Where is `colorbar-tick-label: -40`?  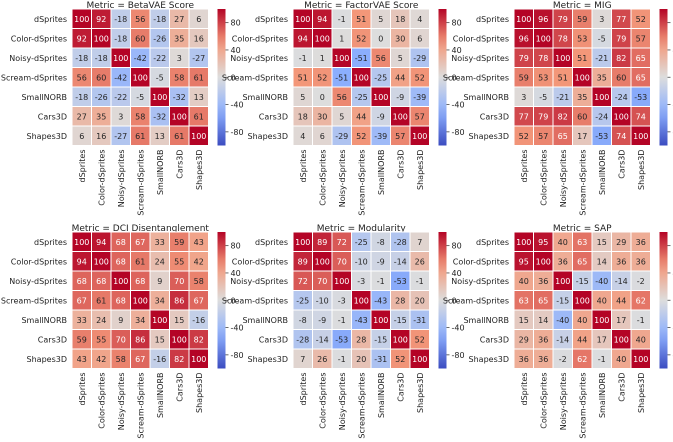
colorbar-tick-label: -40 is located at coordinates (458, 328).